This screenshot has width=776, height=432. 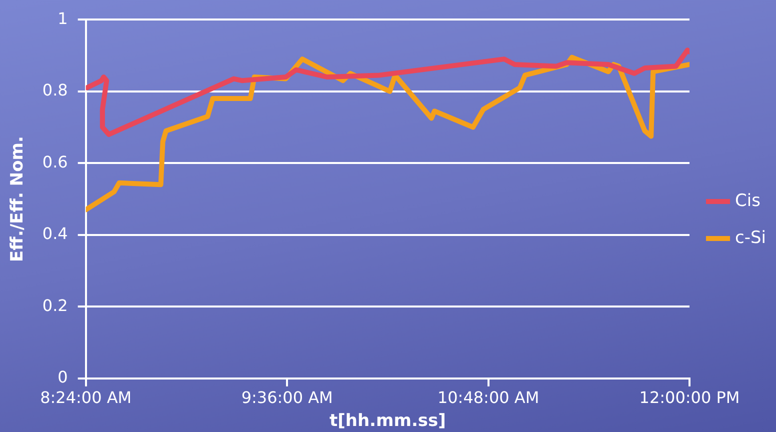 What do you see at coordinates (387, 421) in the screenshot?
I see `x-axis-title: t[hh.mm.ss]` at bounding box center [387, 421].